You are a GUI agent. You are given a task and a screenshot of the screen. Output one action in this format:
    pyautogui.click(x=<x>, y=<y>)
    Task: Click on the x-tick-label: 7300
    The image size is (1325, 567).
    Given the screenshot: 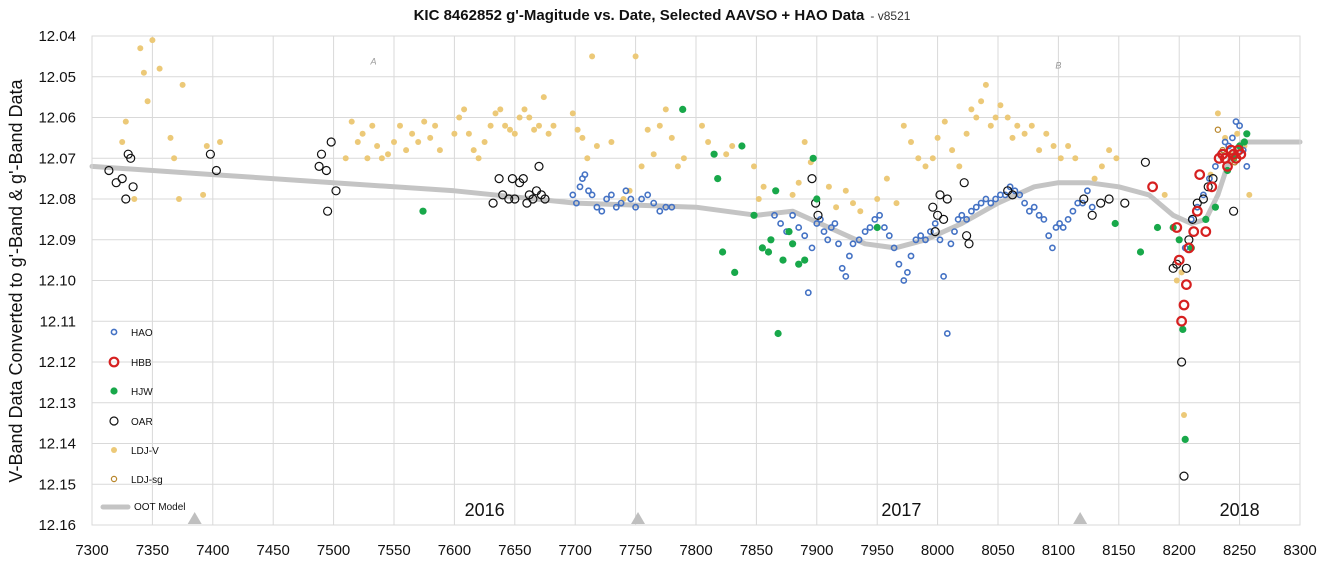 What is the action you would take?
    pyautogui.click(x=91, y=550)
    